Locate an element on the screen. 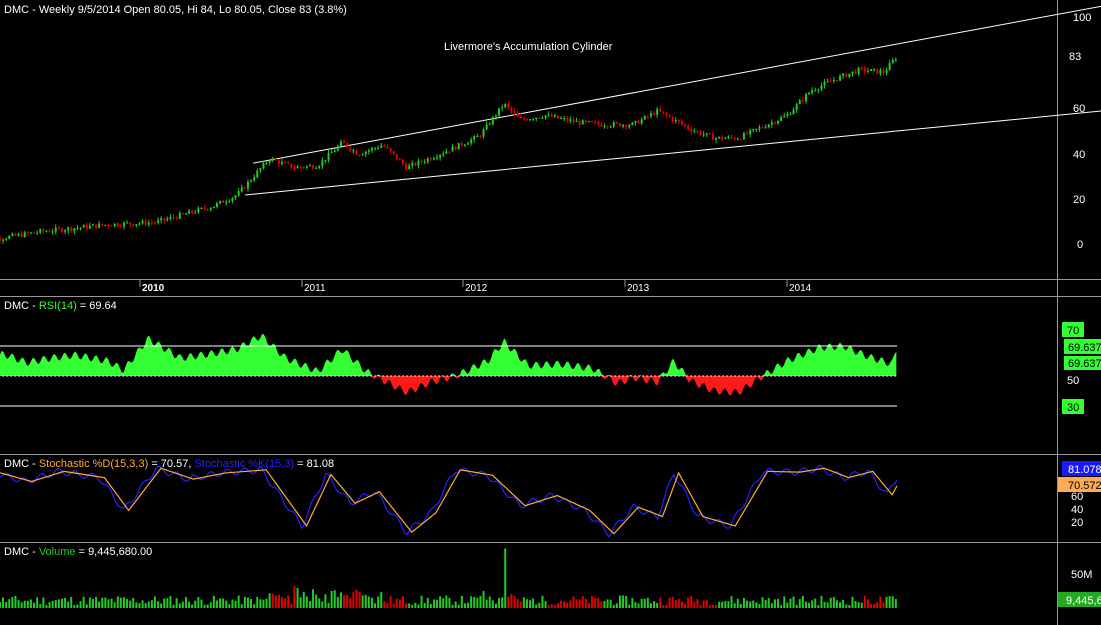 This screenshot has height=625, width=1101. price-y-axis: 100 83 60 40 20 0 is located at coordinates (1080, 131).